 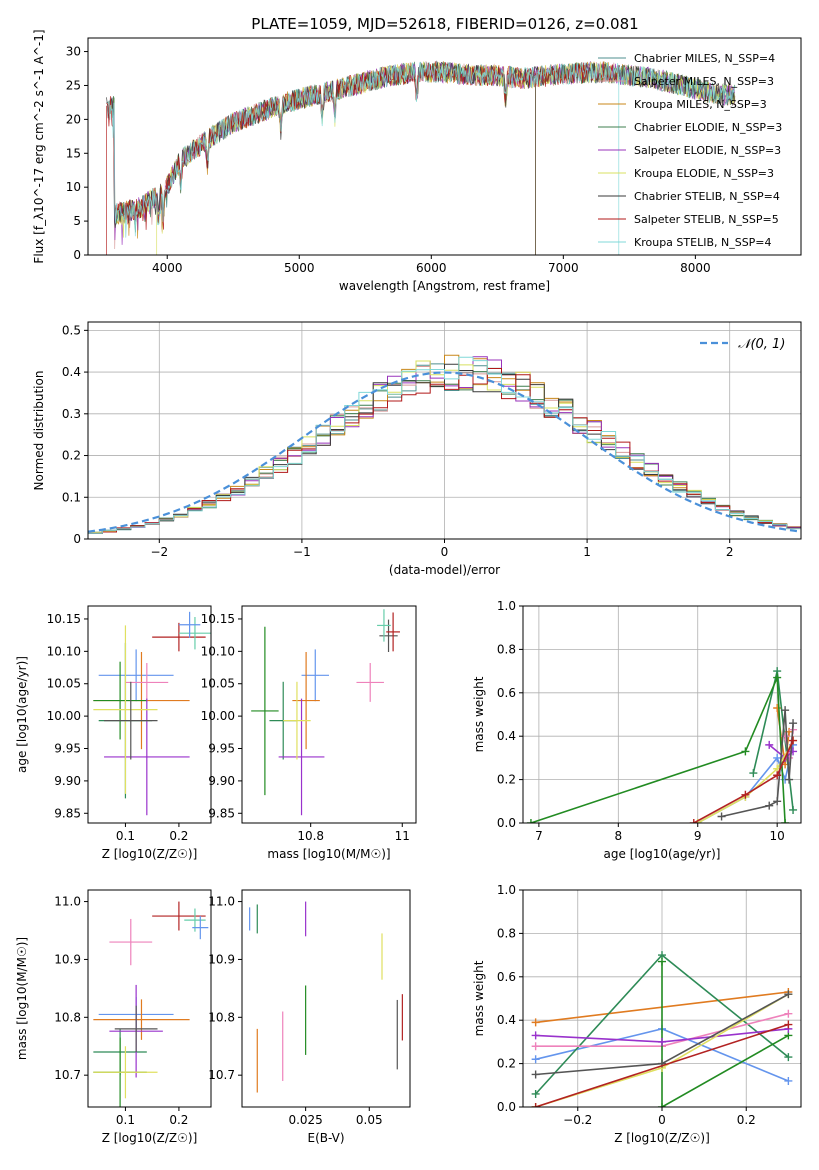 I want to click on x-tick-label: 11, so click(x=402, y=836).